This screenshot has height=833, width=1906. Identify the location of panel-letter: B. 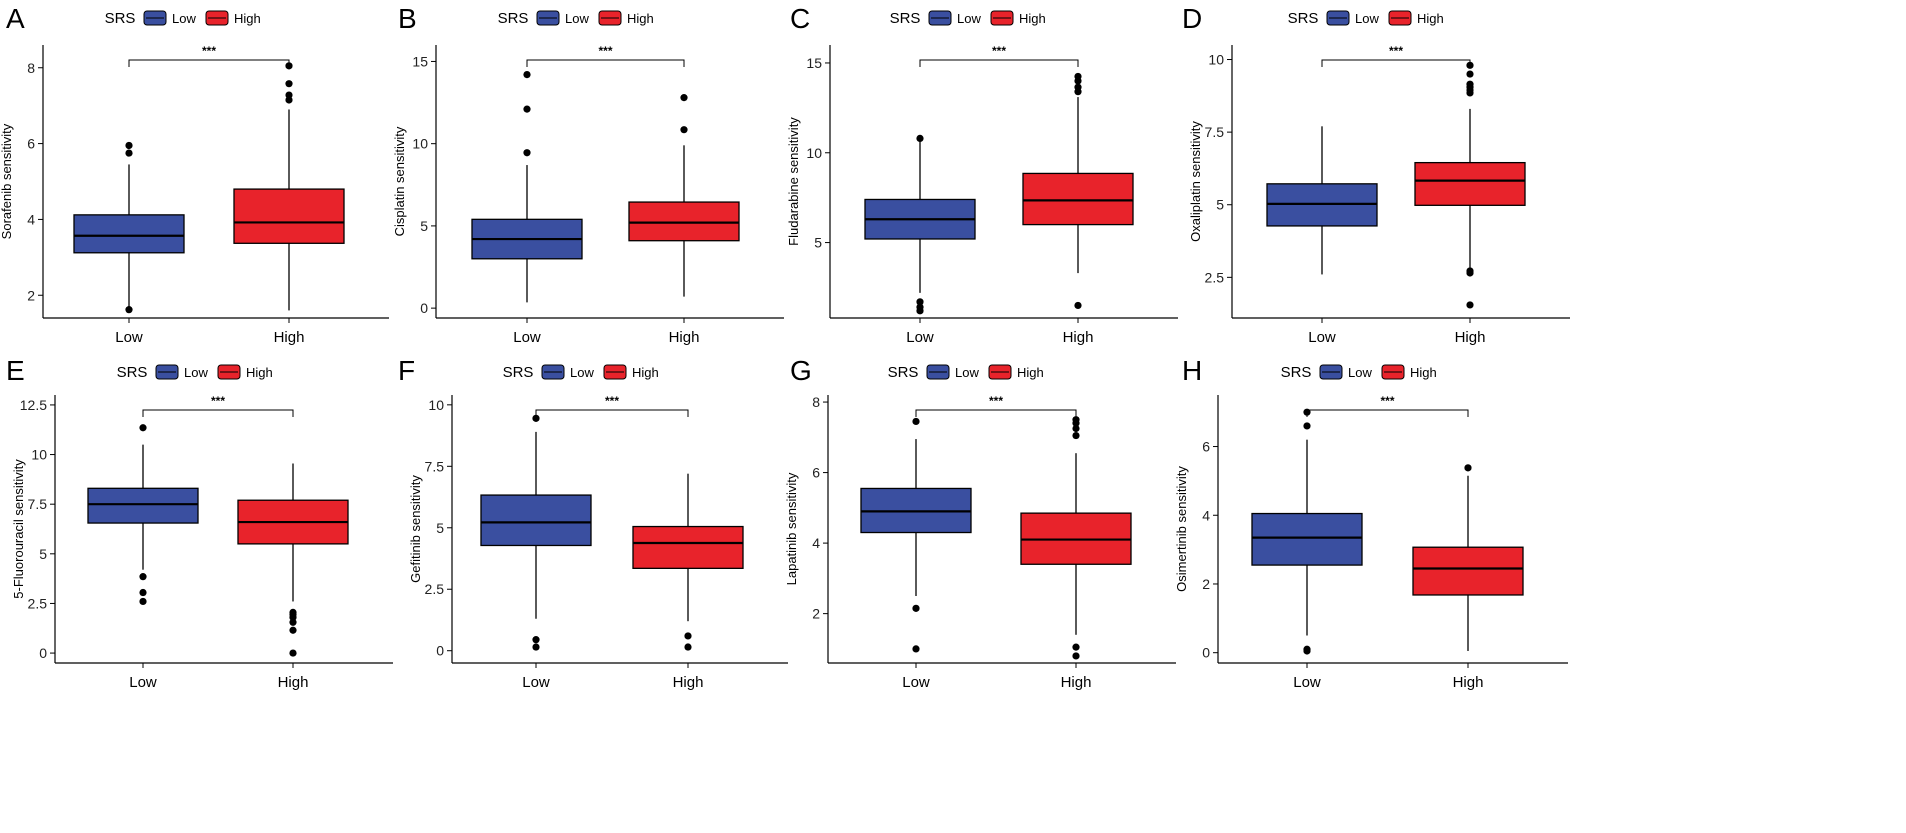
(407, 18).